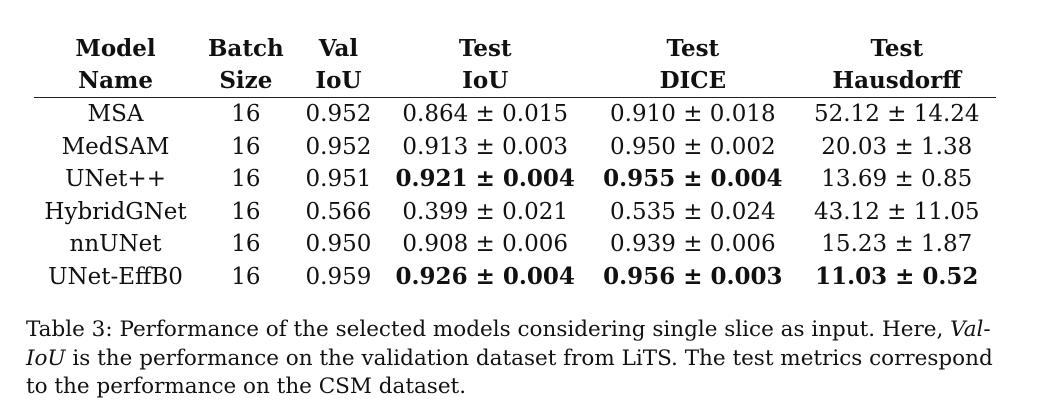  Describe the element at coordinates (246, 65) in the screenshot. I see `header-batch-size: Batch Size` at that location.